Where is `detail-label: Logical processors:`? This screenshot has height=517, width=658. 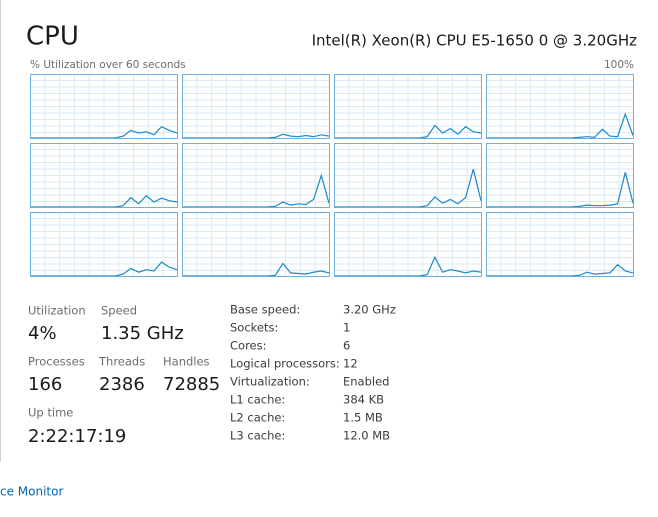
detail-label: Logical processors: is located at coordinates (285, 364).